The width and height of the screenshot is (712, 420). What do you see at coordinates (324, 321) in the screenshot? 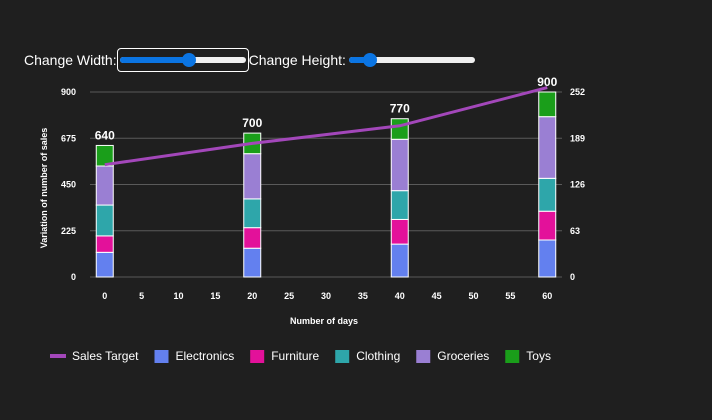
I see `x-axis-title: Number of days` at bounding box center [324, 321].